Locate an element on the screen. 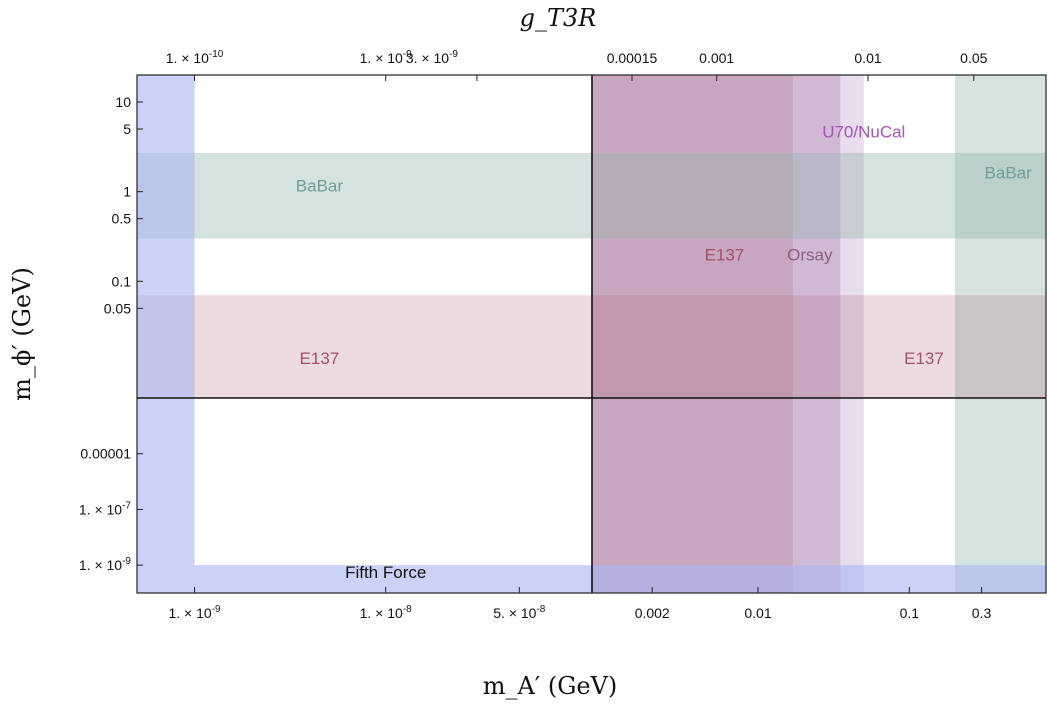 This screenshot has width=1047, height=706. y-axis-title: m_ϕ′ (GeV) is located at coordinates (22, 334).